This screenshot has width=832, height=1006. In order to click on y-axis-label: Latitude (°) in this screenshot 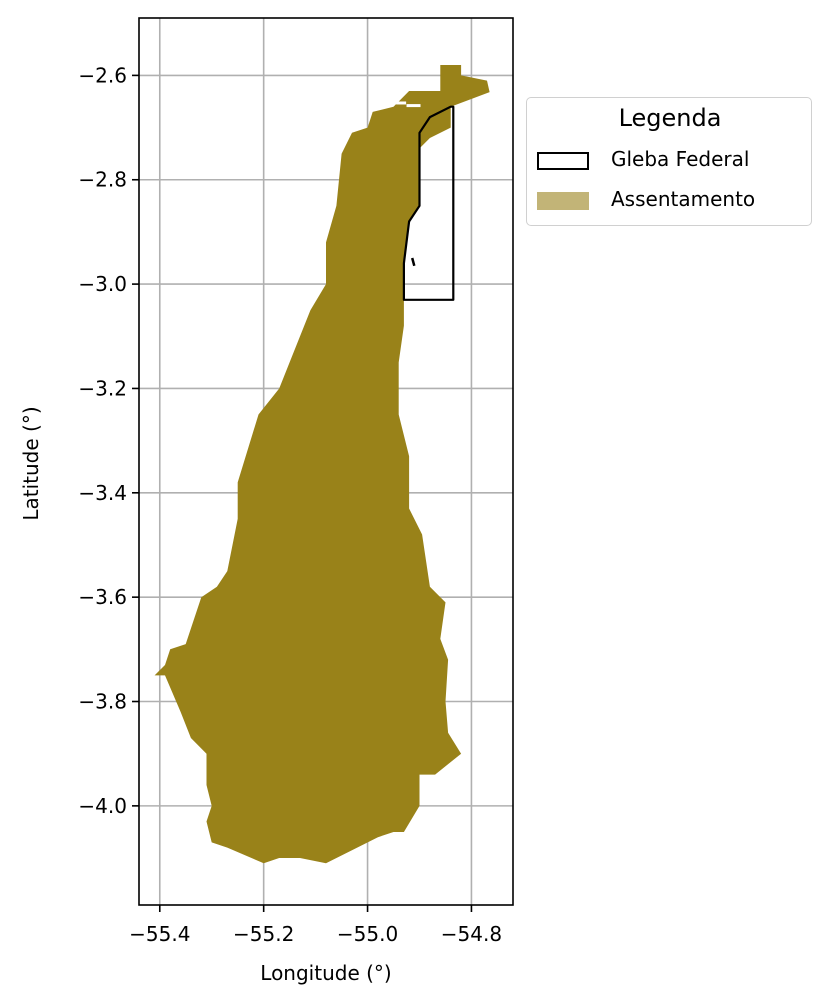, I will do `click(31, 463)`.